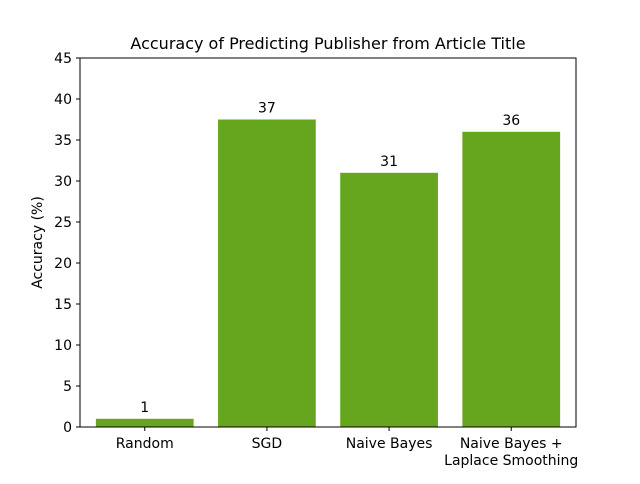 The width and height of the screenshot is (640, 484). What do you see at coordinates (267, 444) in the screenshot?
I see `x-tick-label: SGD` at bounding box center [267, 444].